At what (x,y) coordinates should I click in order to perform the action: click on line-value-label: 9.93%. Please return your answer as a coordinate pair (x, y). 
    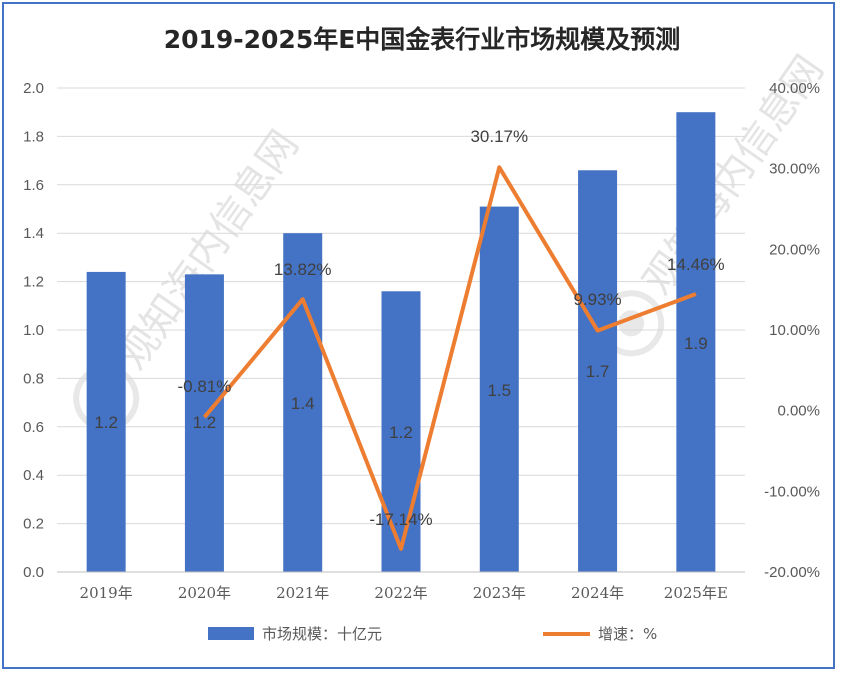
    Looking at the image, I should click on (597, 299).